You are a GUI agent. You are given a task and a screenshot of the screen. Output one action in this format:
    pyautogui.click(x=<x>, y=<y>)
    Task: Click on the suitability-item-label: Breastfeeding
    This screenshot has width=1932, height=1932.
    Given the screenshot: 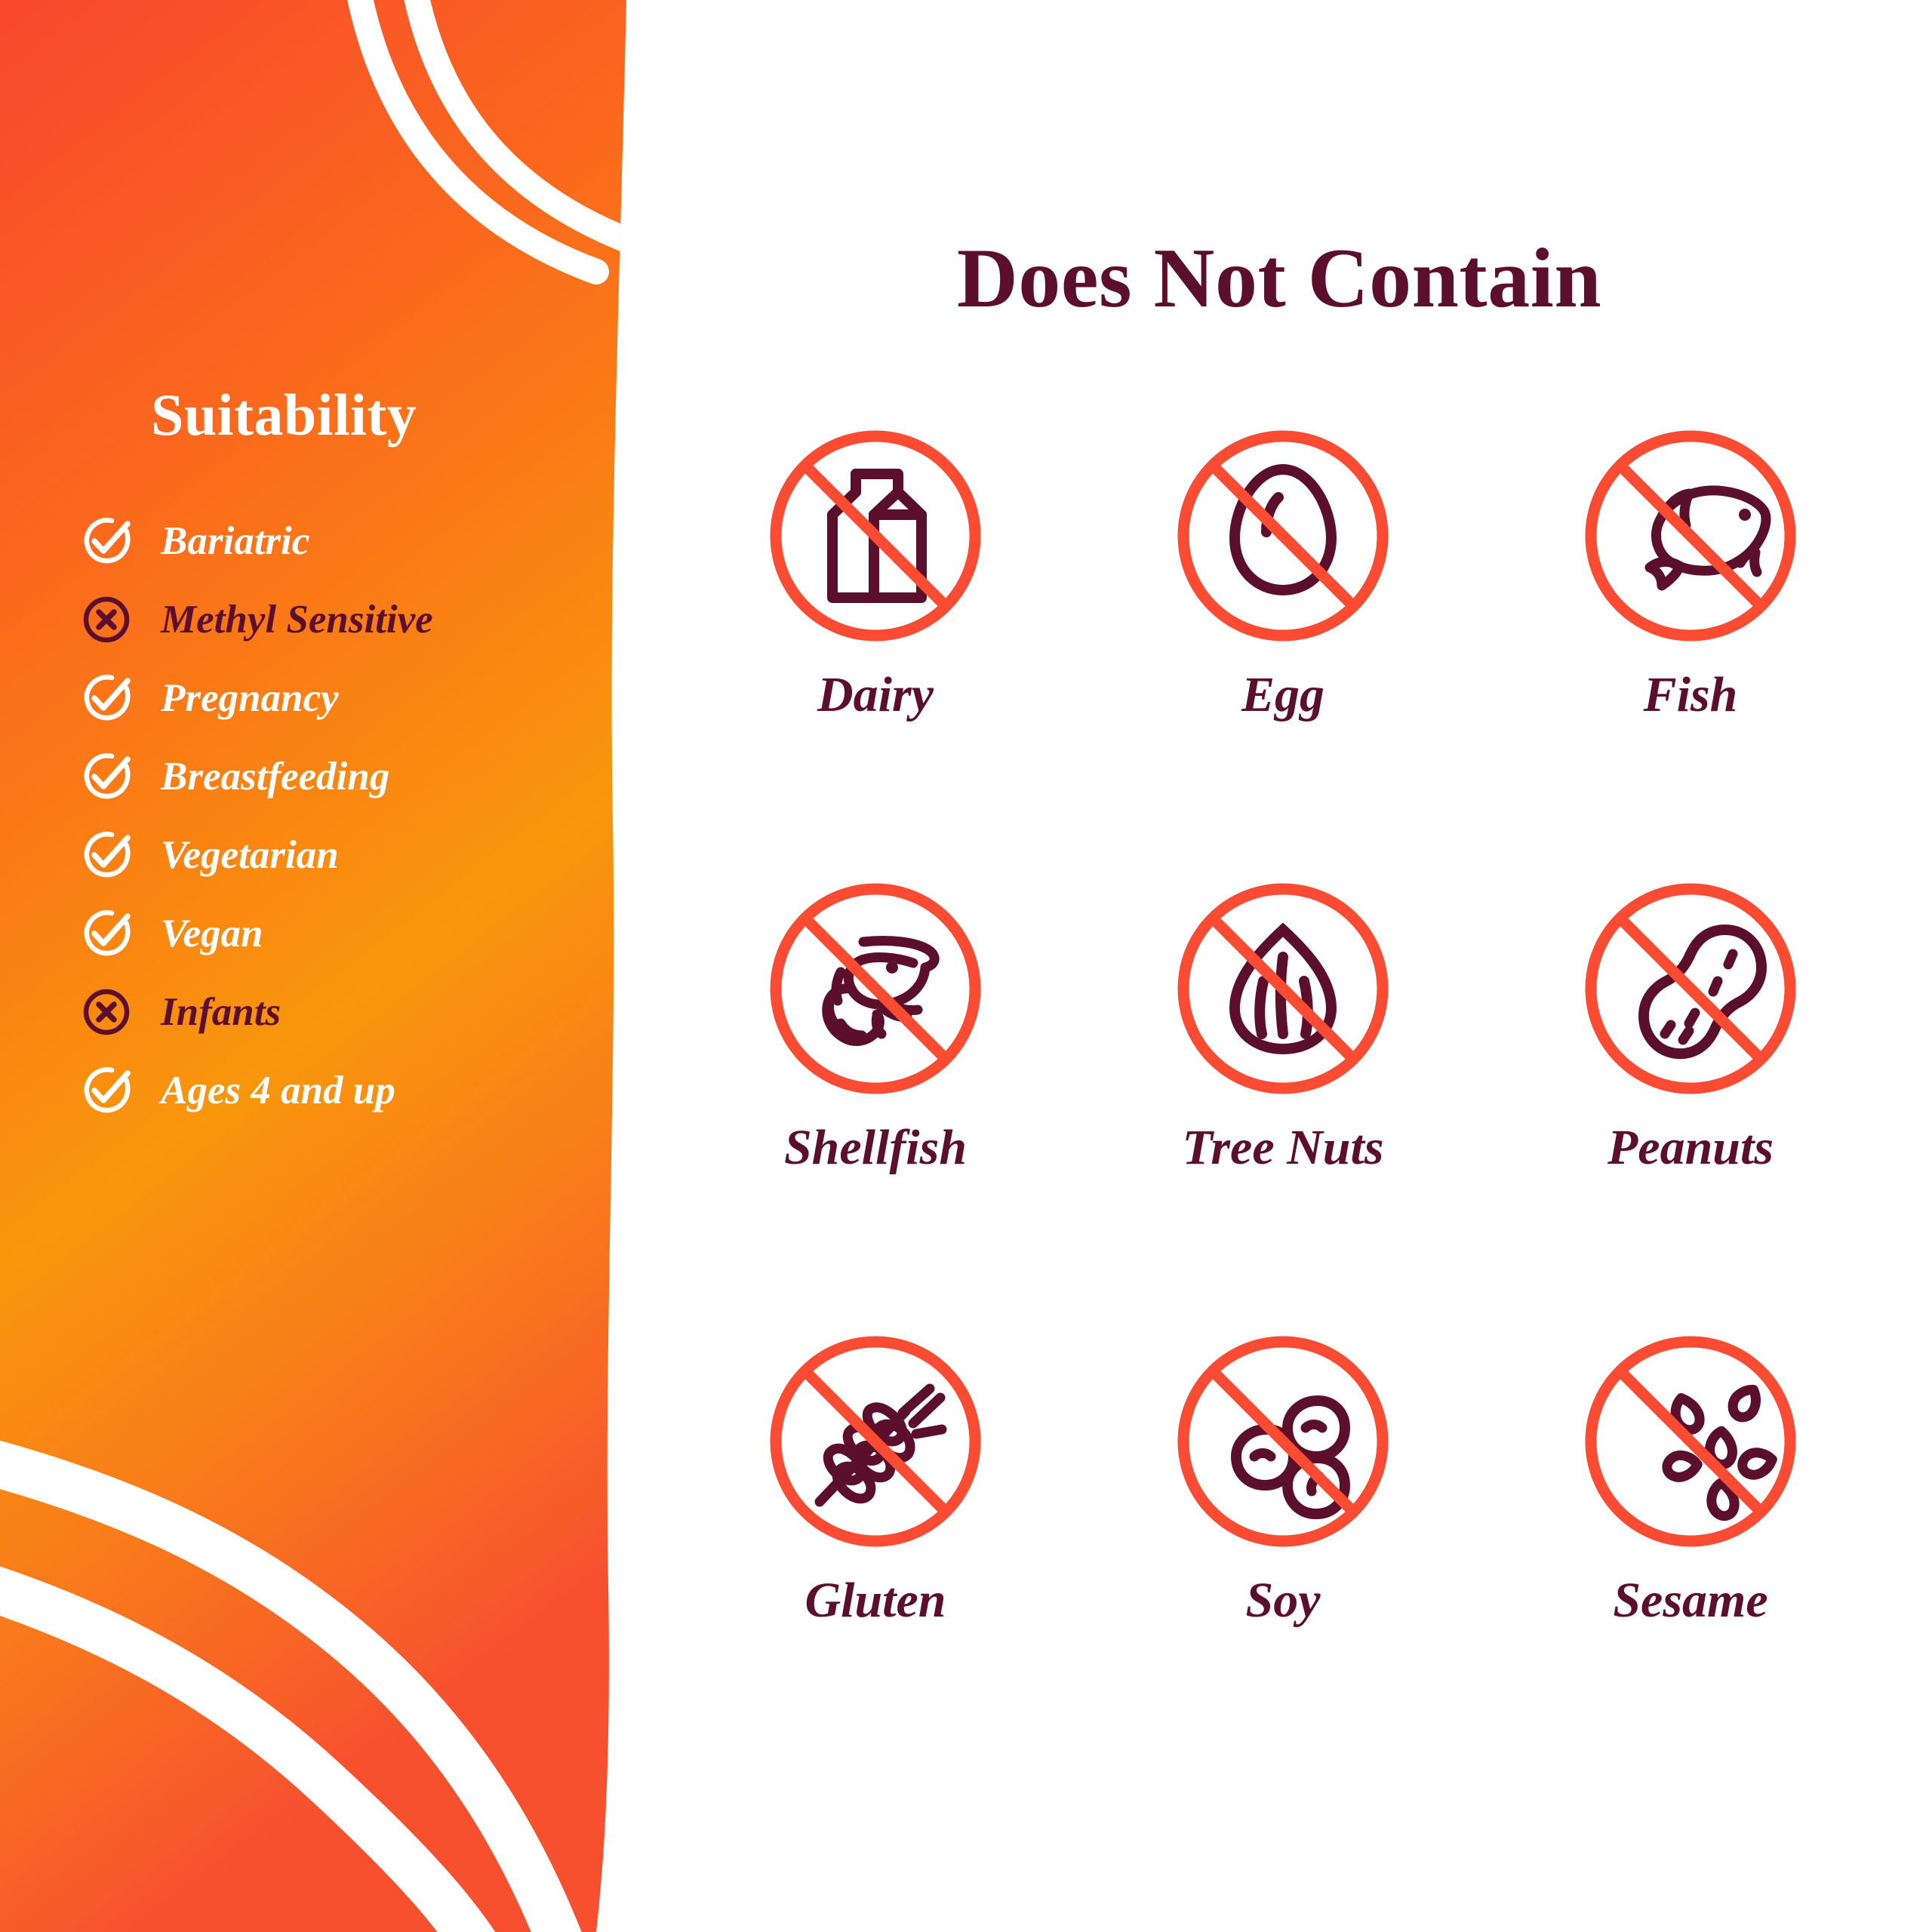 What is the action you would take?
    pyautogui.click(x=275, y=776)
    